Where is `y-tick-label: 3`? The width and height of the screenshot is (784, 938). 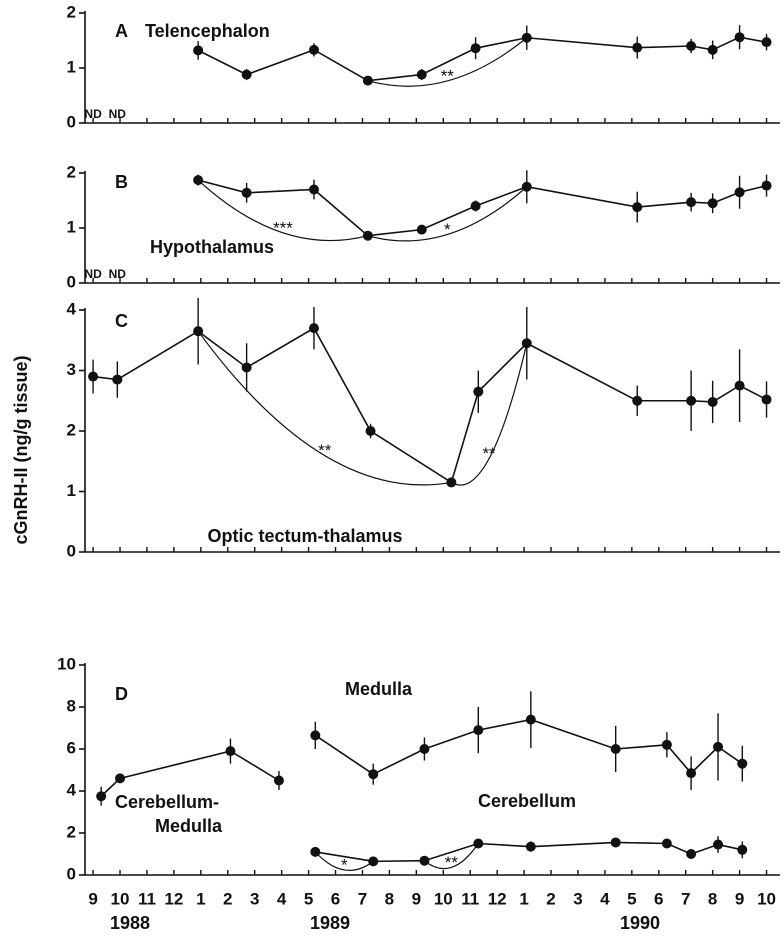 y-tick-label: 3 is located at coordinates (71, 369).